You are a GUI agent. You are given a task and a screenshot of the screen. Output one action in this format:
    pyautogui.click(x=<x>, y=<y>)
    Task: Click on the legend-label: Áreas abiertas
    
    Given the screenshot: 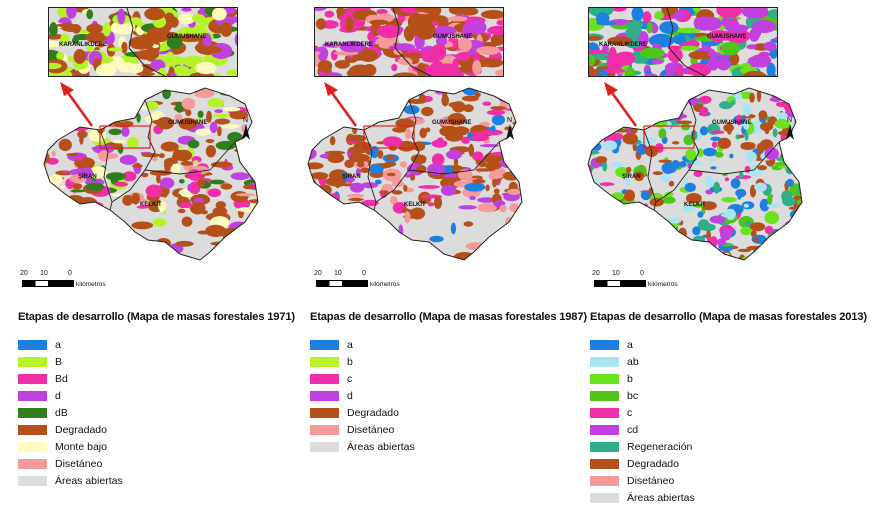 What is the action you would take?
    pyautogui.click(x=381, y=446)
    